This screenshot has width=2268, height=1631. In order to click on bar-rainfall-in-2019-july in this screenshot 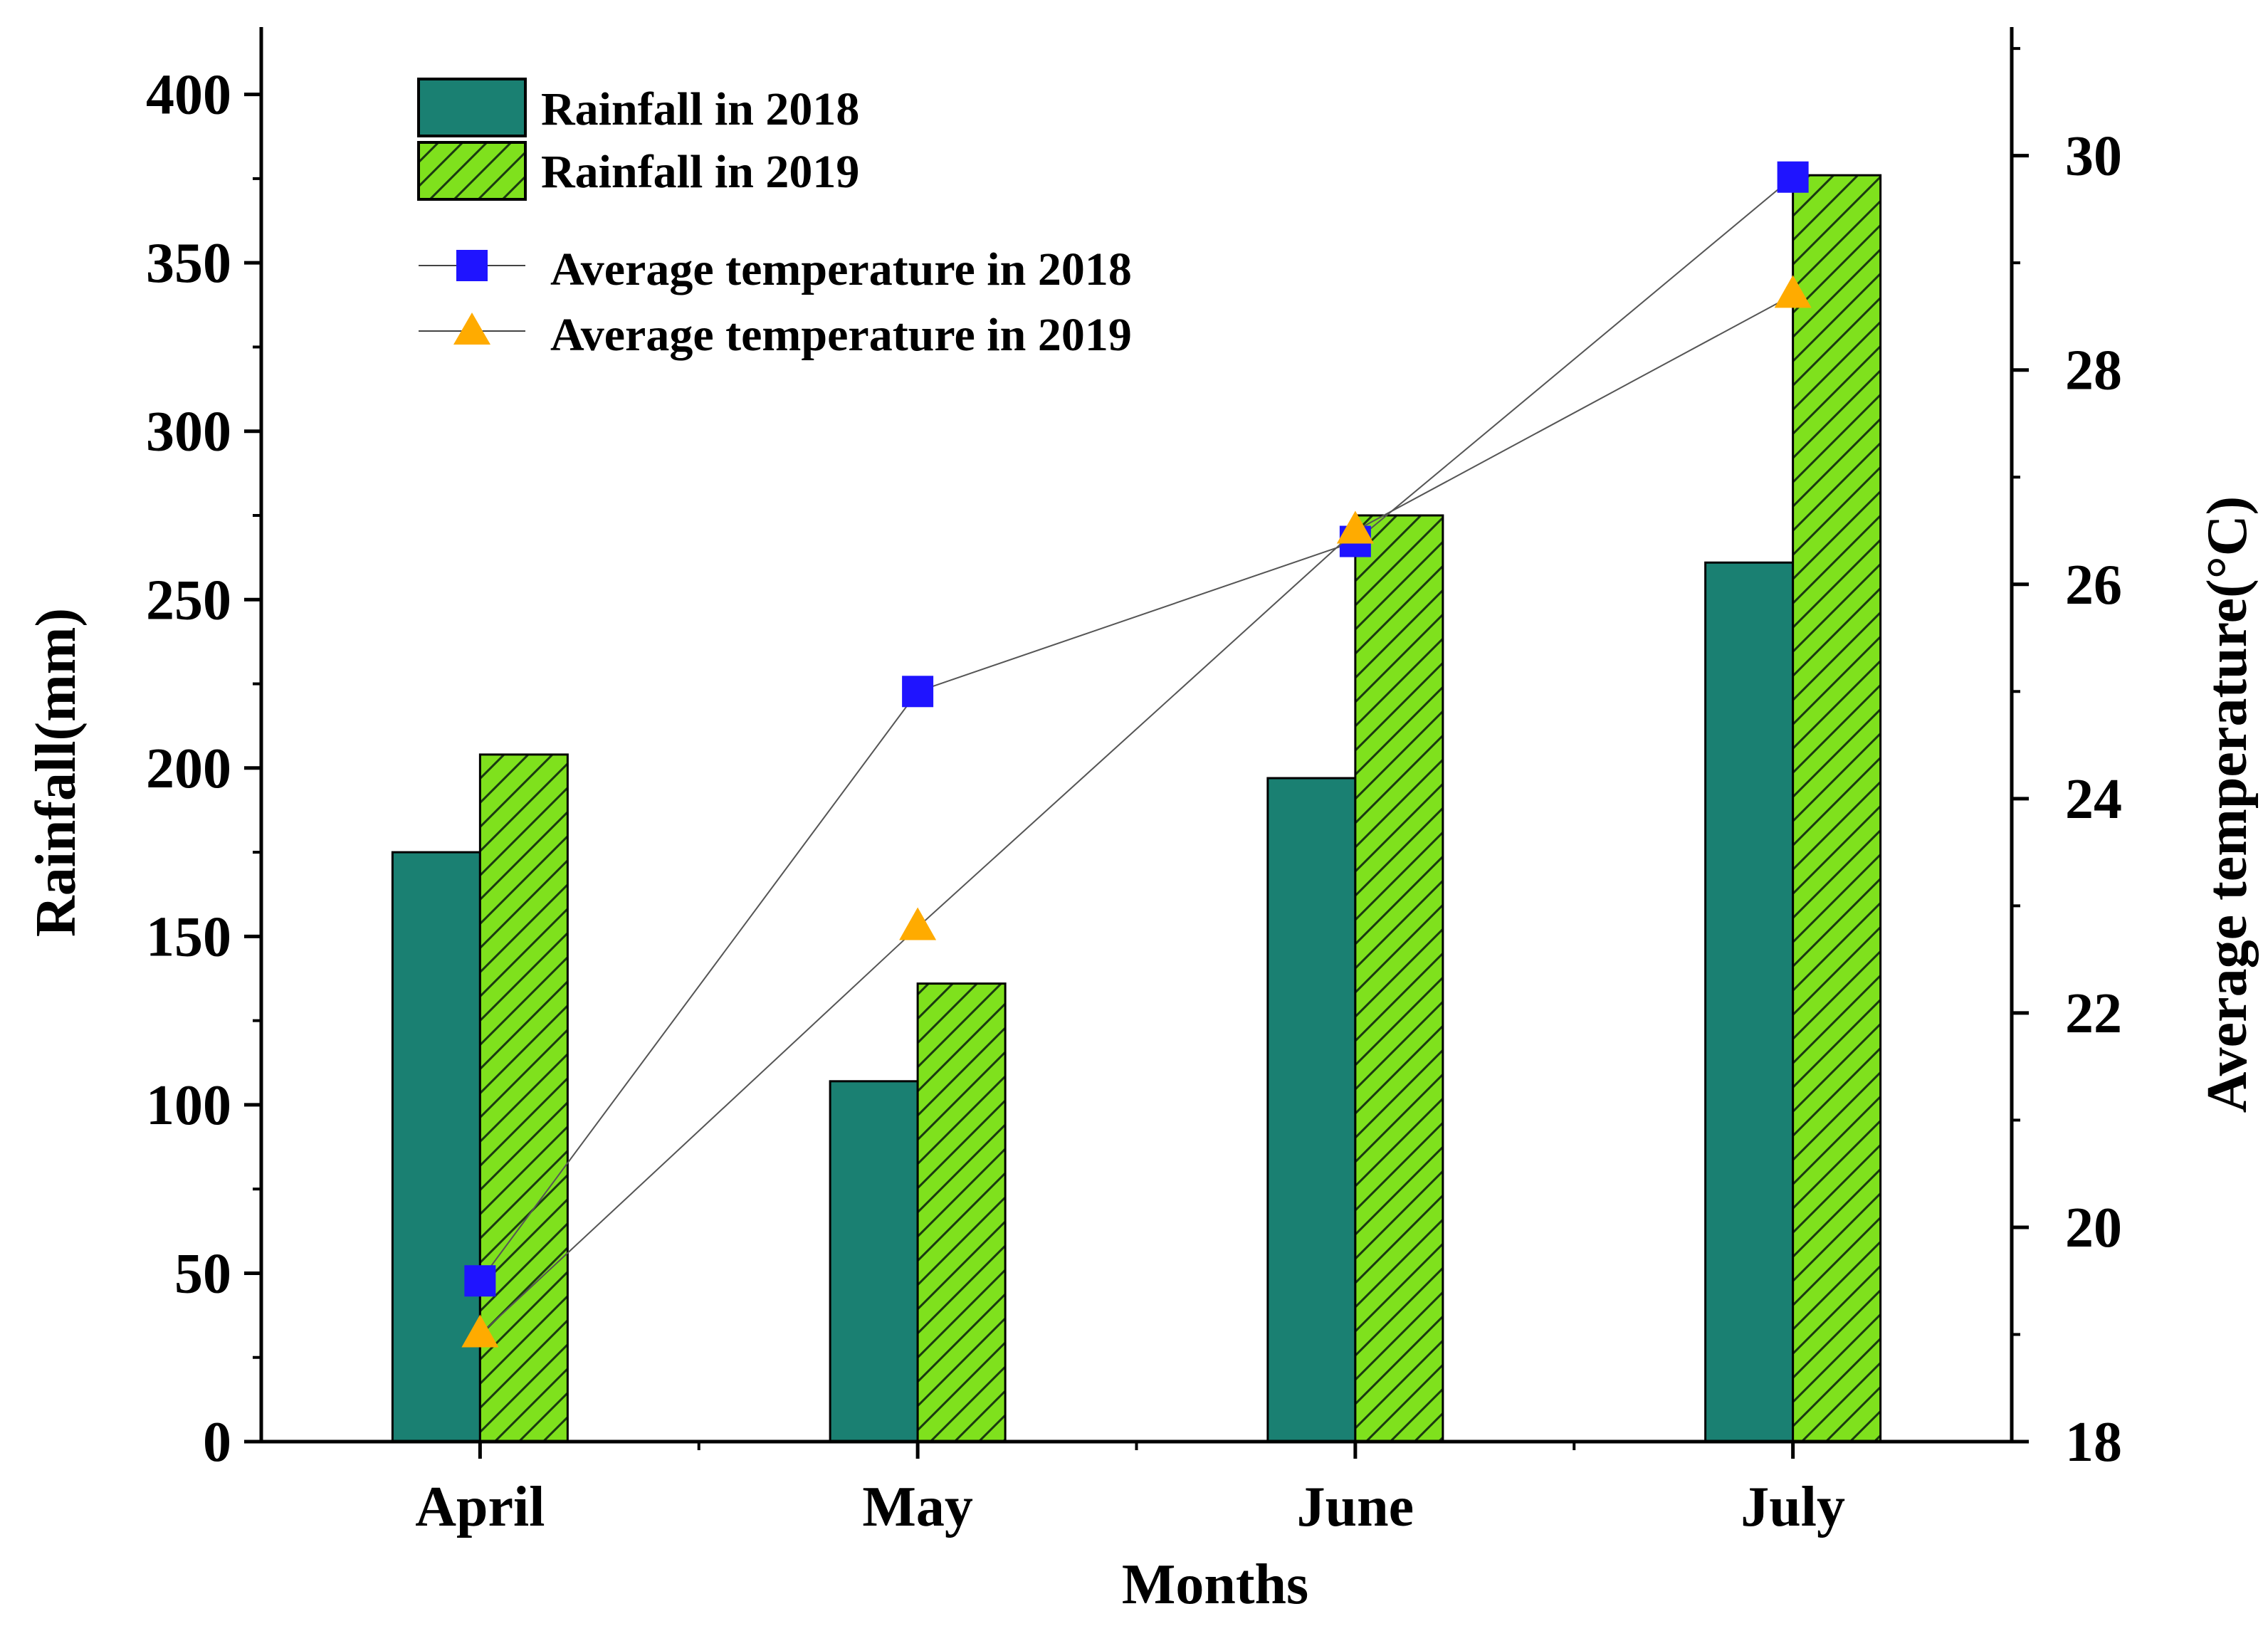, I will do `click(1837, 808)`.